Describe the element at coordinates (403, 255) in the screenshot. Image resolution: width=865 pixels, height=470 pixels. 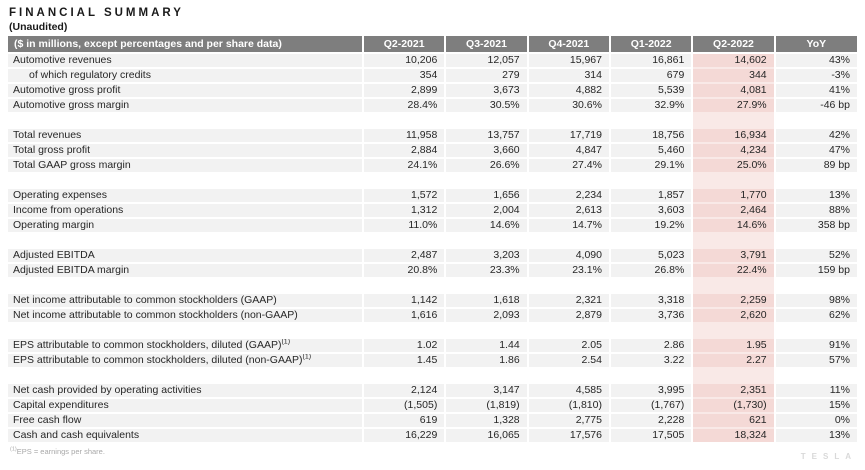
I see `value-cell: 2,487` at that location.